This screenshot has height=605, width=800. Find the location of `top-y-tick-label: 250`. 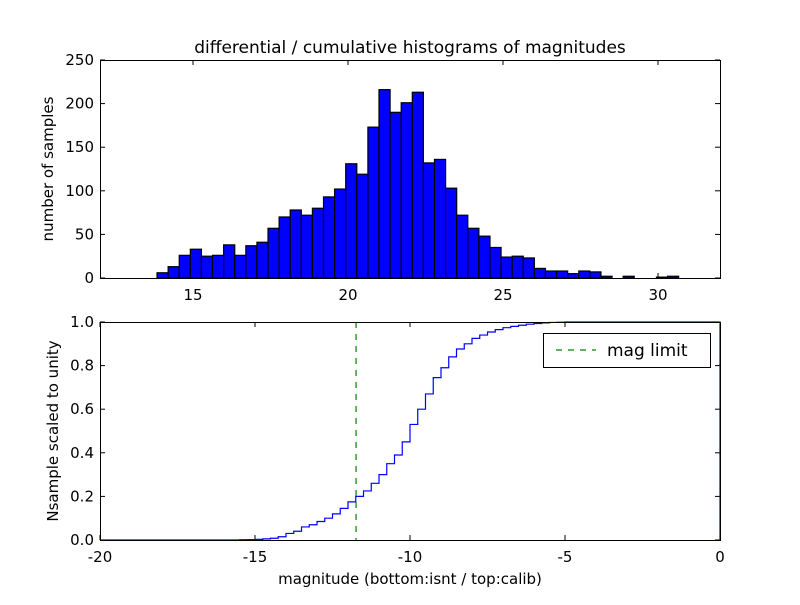

top-y-tick-label: 250 is located at coordinates (79, 60).